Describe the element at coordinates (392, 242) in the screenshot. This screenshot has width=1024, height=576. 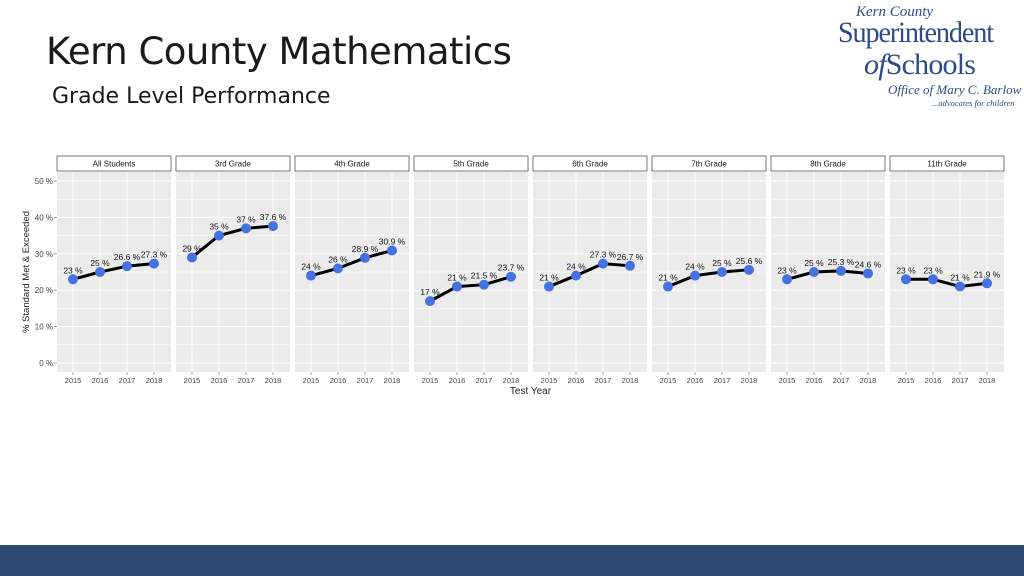
I see `data-label: 30.9 %` at that location.